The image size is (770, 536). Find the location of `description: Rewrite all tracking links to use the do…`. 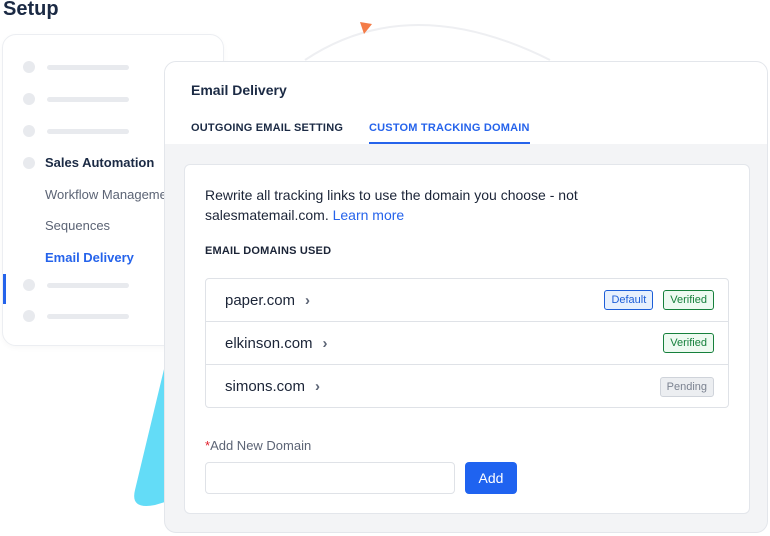

description: Rewrite all tracking links to use the do… is located at coordinates (405, 205).